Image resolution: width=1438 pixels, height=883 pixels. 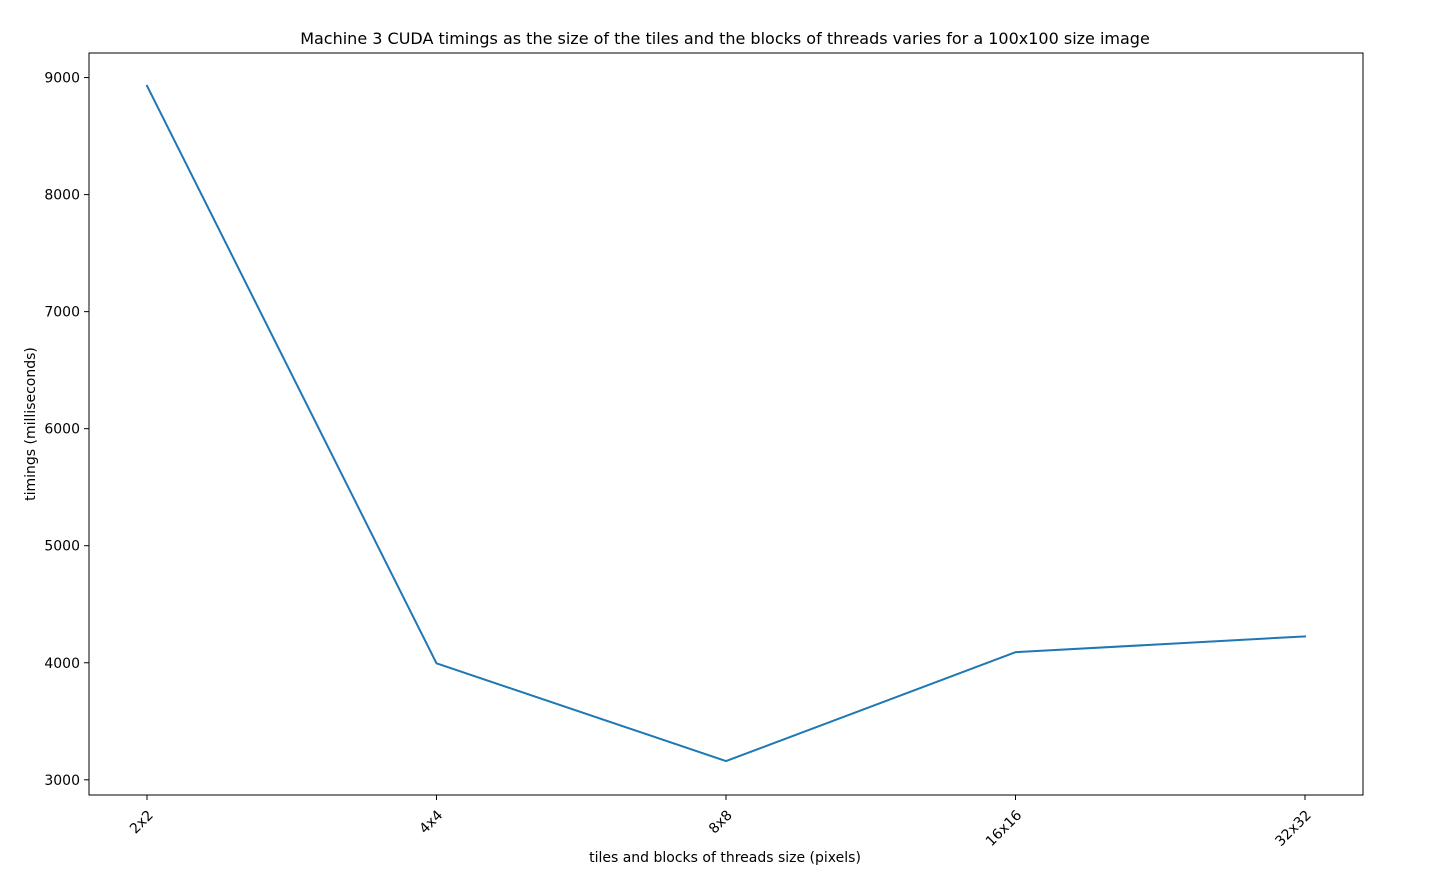 What do you see at coordinates (1004, 828) in the screenshot?
I see `x-tick-label: 16x16` at bounding box center [1004, 828].